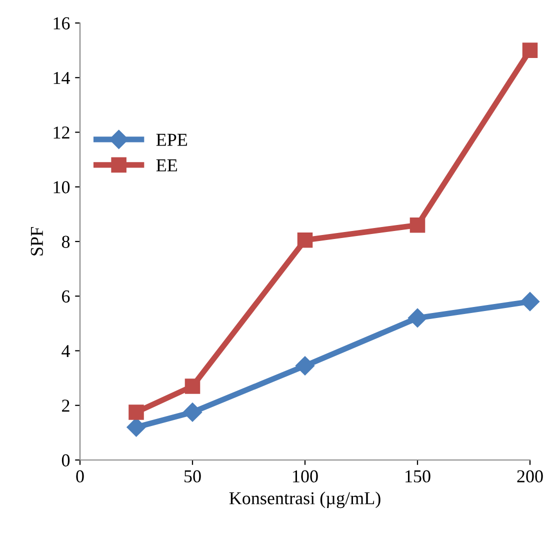 Image resolution: width=549 pixels, height=536 pixels. What do you see at coordinates (66, 460) in the screenshot?
I see `y-tick-label: 0` at bounding box center [66, 460].